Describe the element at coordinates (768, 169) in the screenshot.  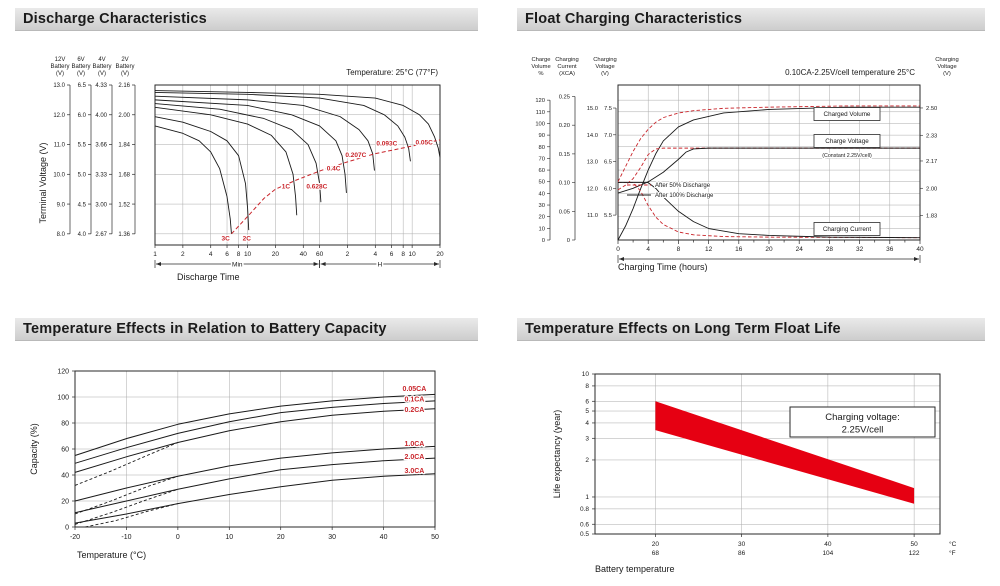
I see `float-curve` at that location.